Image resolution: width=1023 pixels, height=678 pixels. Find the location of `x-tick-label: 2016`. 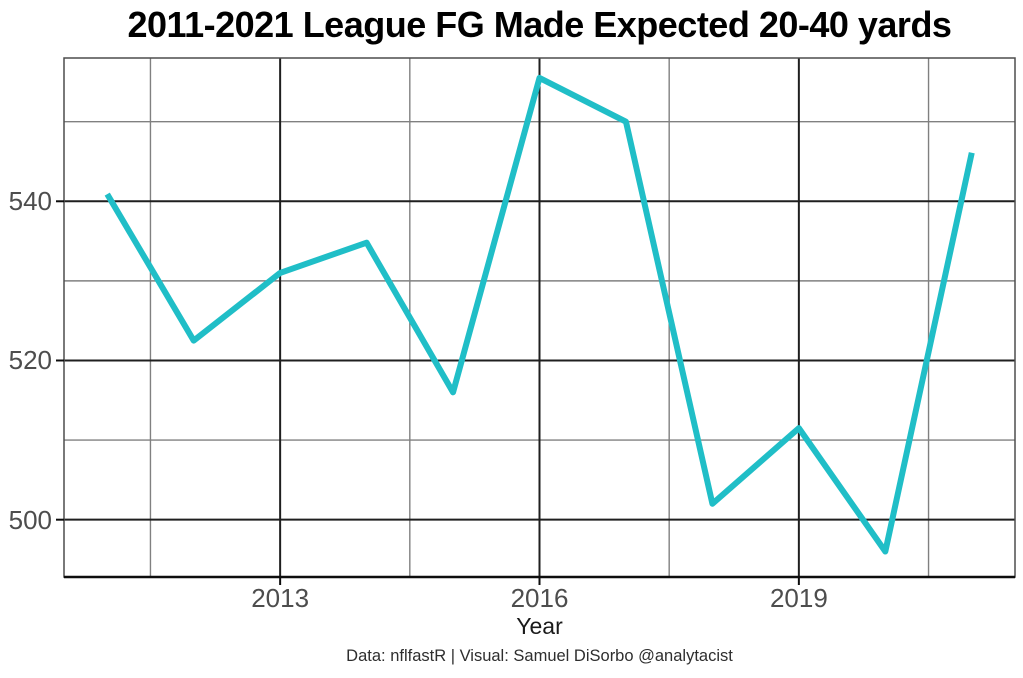

x-tick-label: 2016 is located at coordinates (539, 598).